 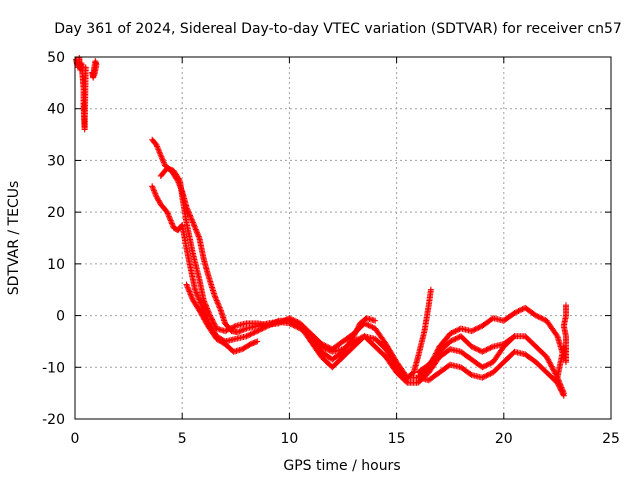 I want to click on y-axis-title: SDTVAR / TECUs, so click(x=14, y=238).